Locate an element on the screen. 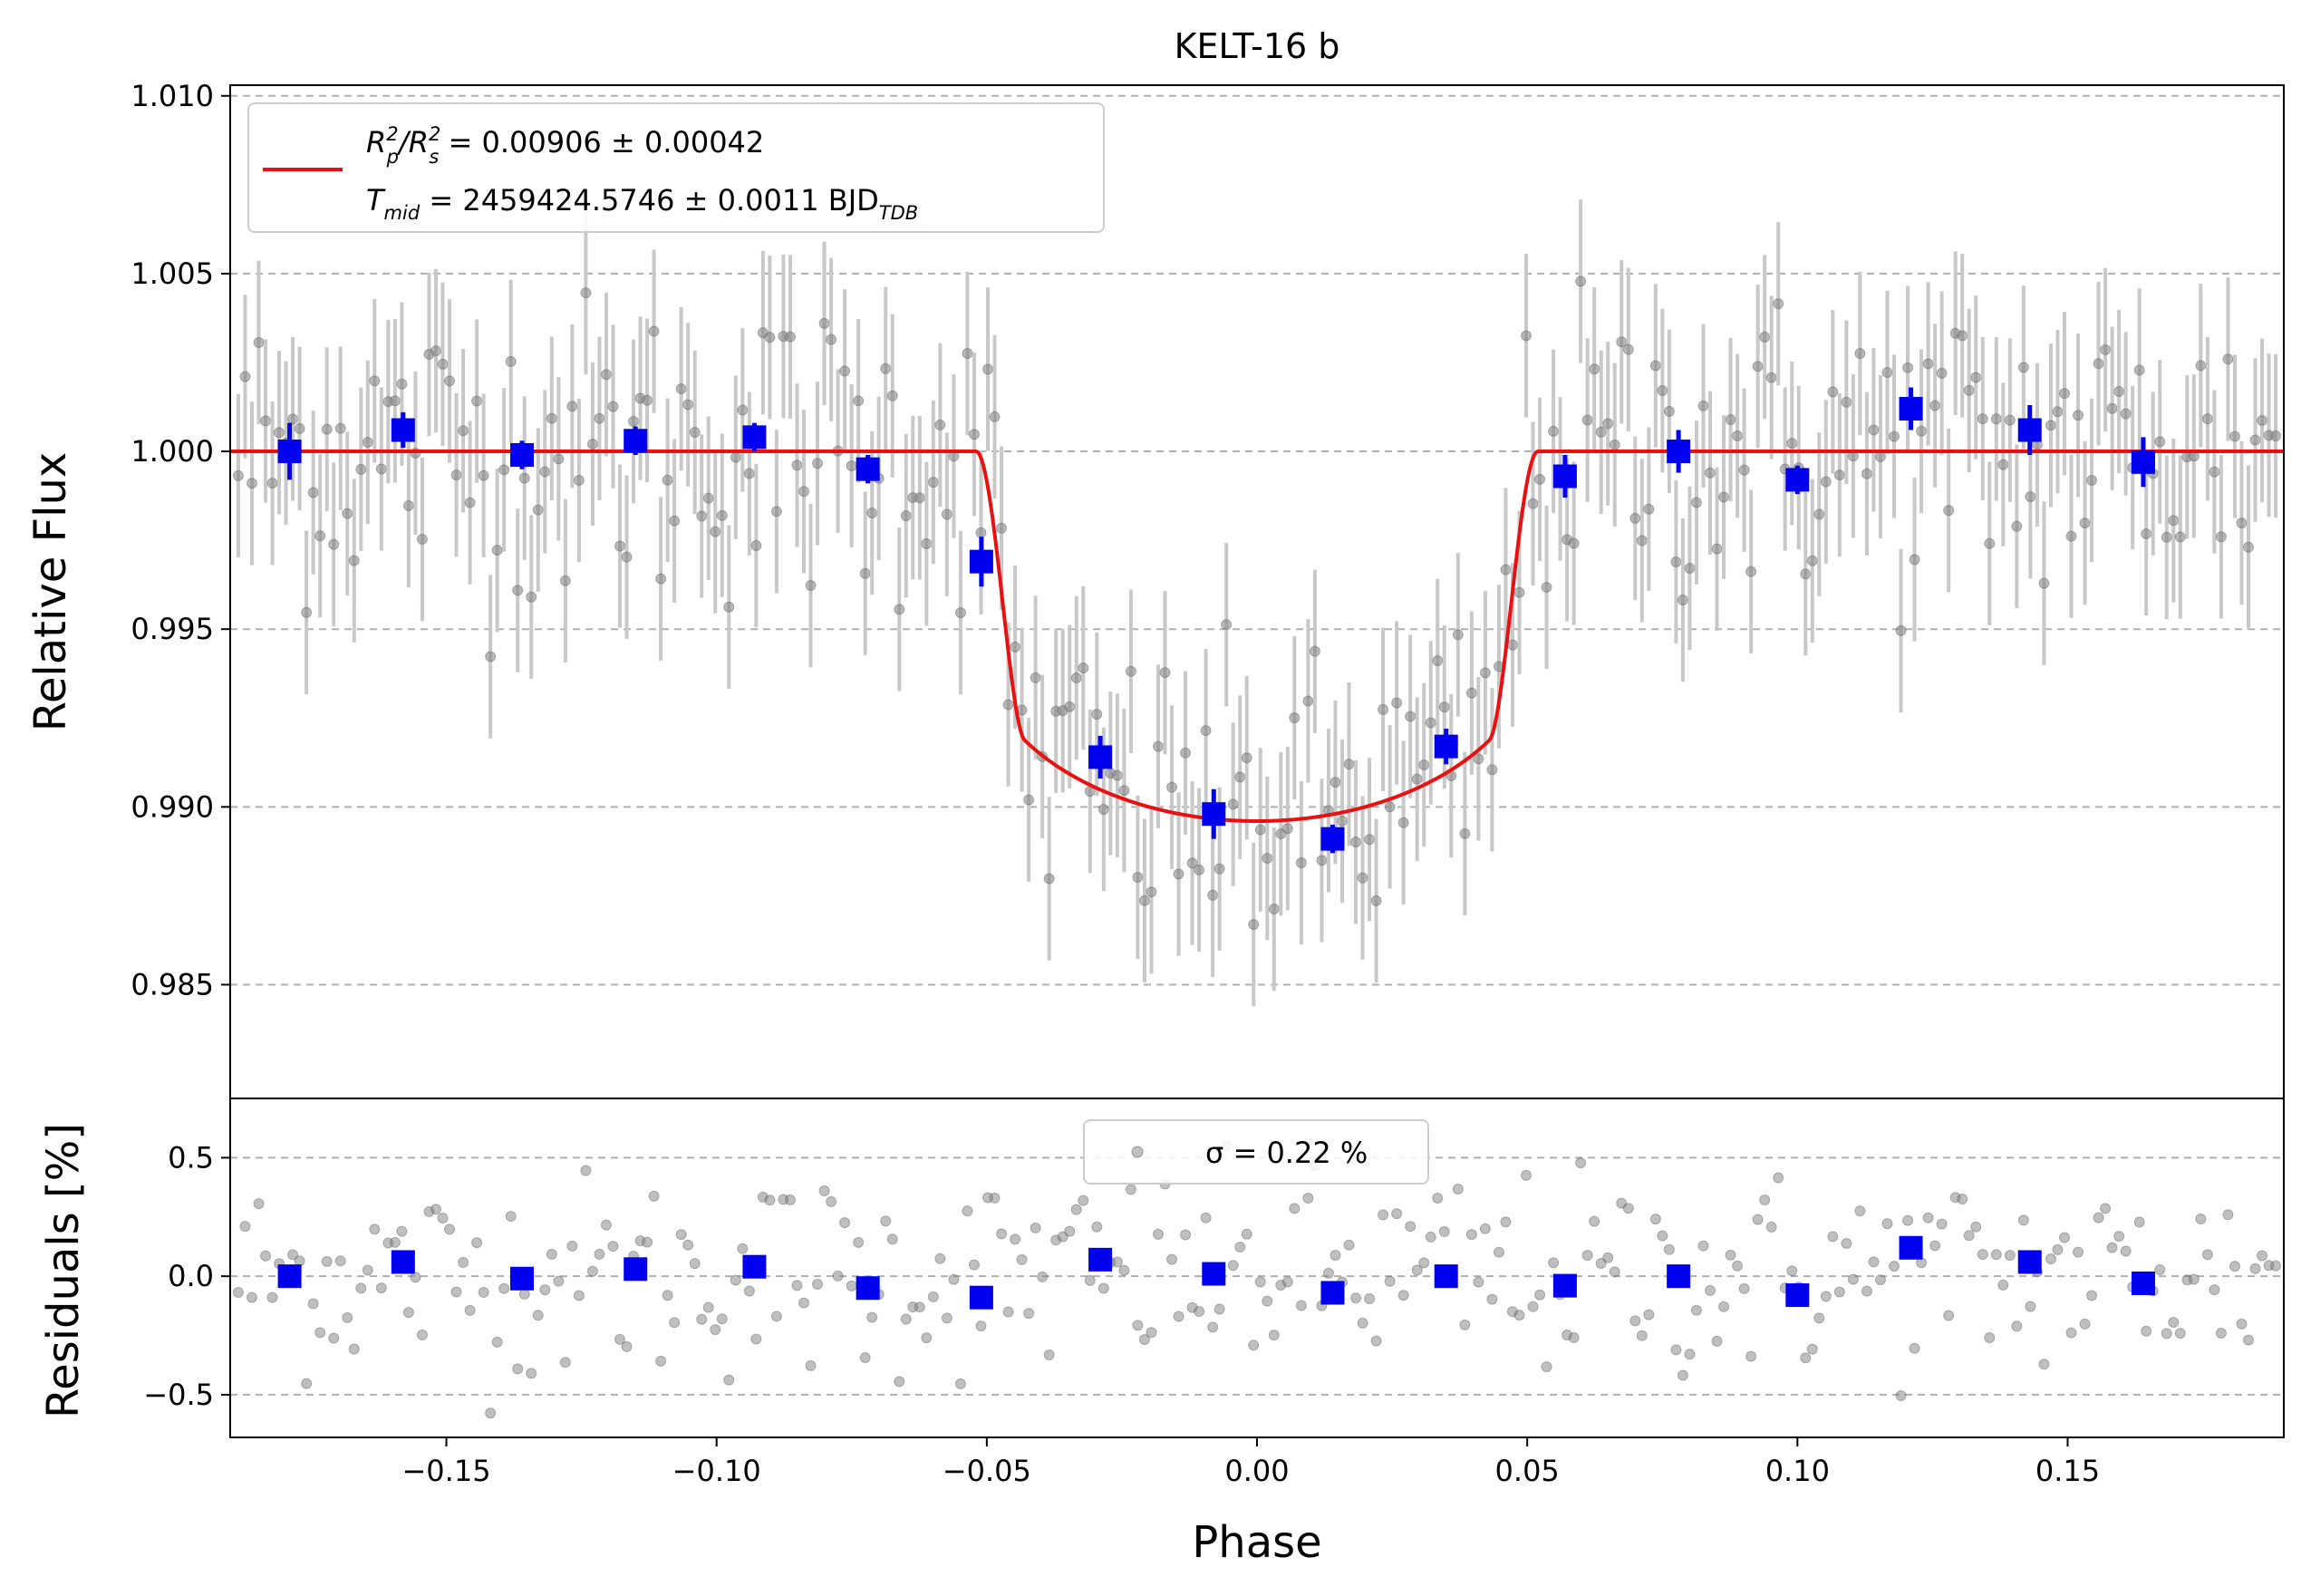 The height and width of the screenshot is (1596, 2311). phase-x-tick-label: 0.00 is located at coordinates (1256, 1471).